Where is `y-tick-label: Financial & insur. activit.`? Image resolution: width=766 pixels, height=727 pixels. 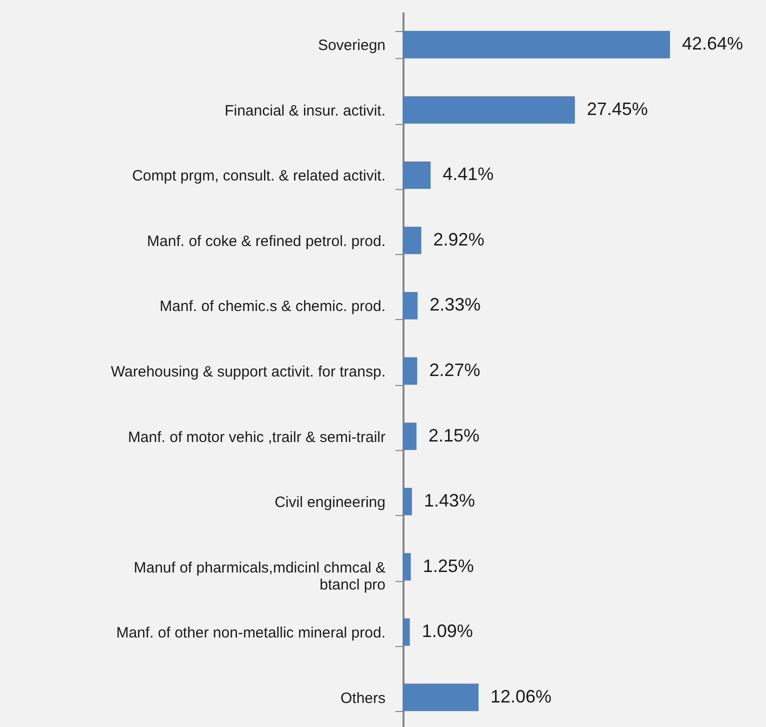 y-tick-label: Financial & insur. activit. is located at coordinates (305, 111).